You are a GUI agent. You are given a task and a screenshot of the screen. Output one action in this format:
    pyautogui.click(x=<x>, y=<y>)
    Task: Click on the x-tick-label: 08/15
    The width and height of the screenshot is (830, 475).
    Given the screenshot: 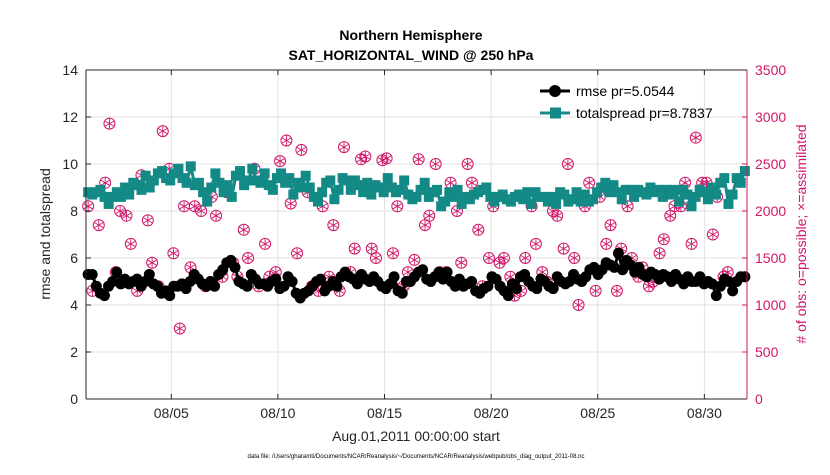 What is the action you would take?
    pyautogui.click(x=384, y=413)
    